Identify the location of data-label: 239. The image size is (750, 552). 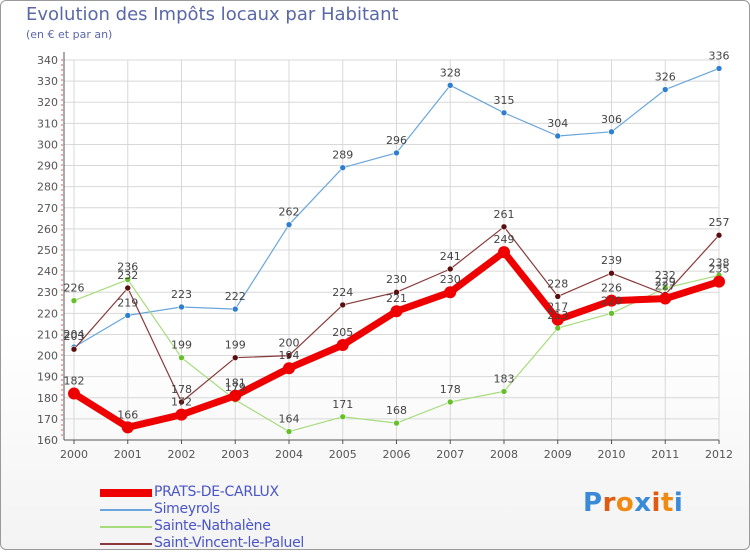
(611, 260).